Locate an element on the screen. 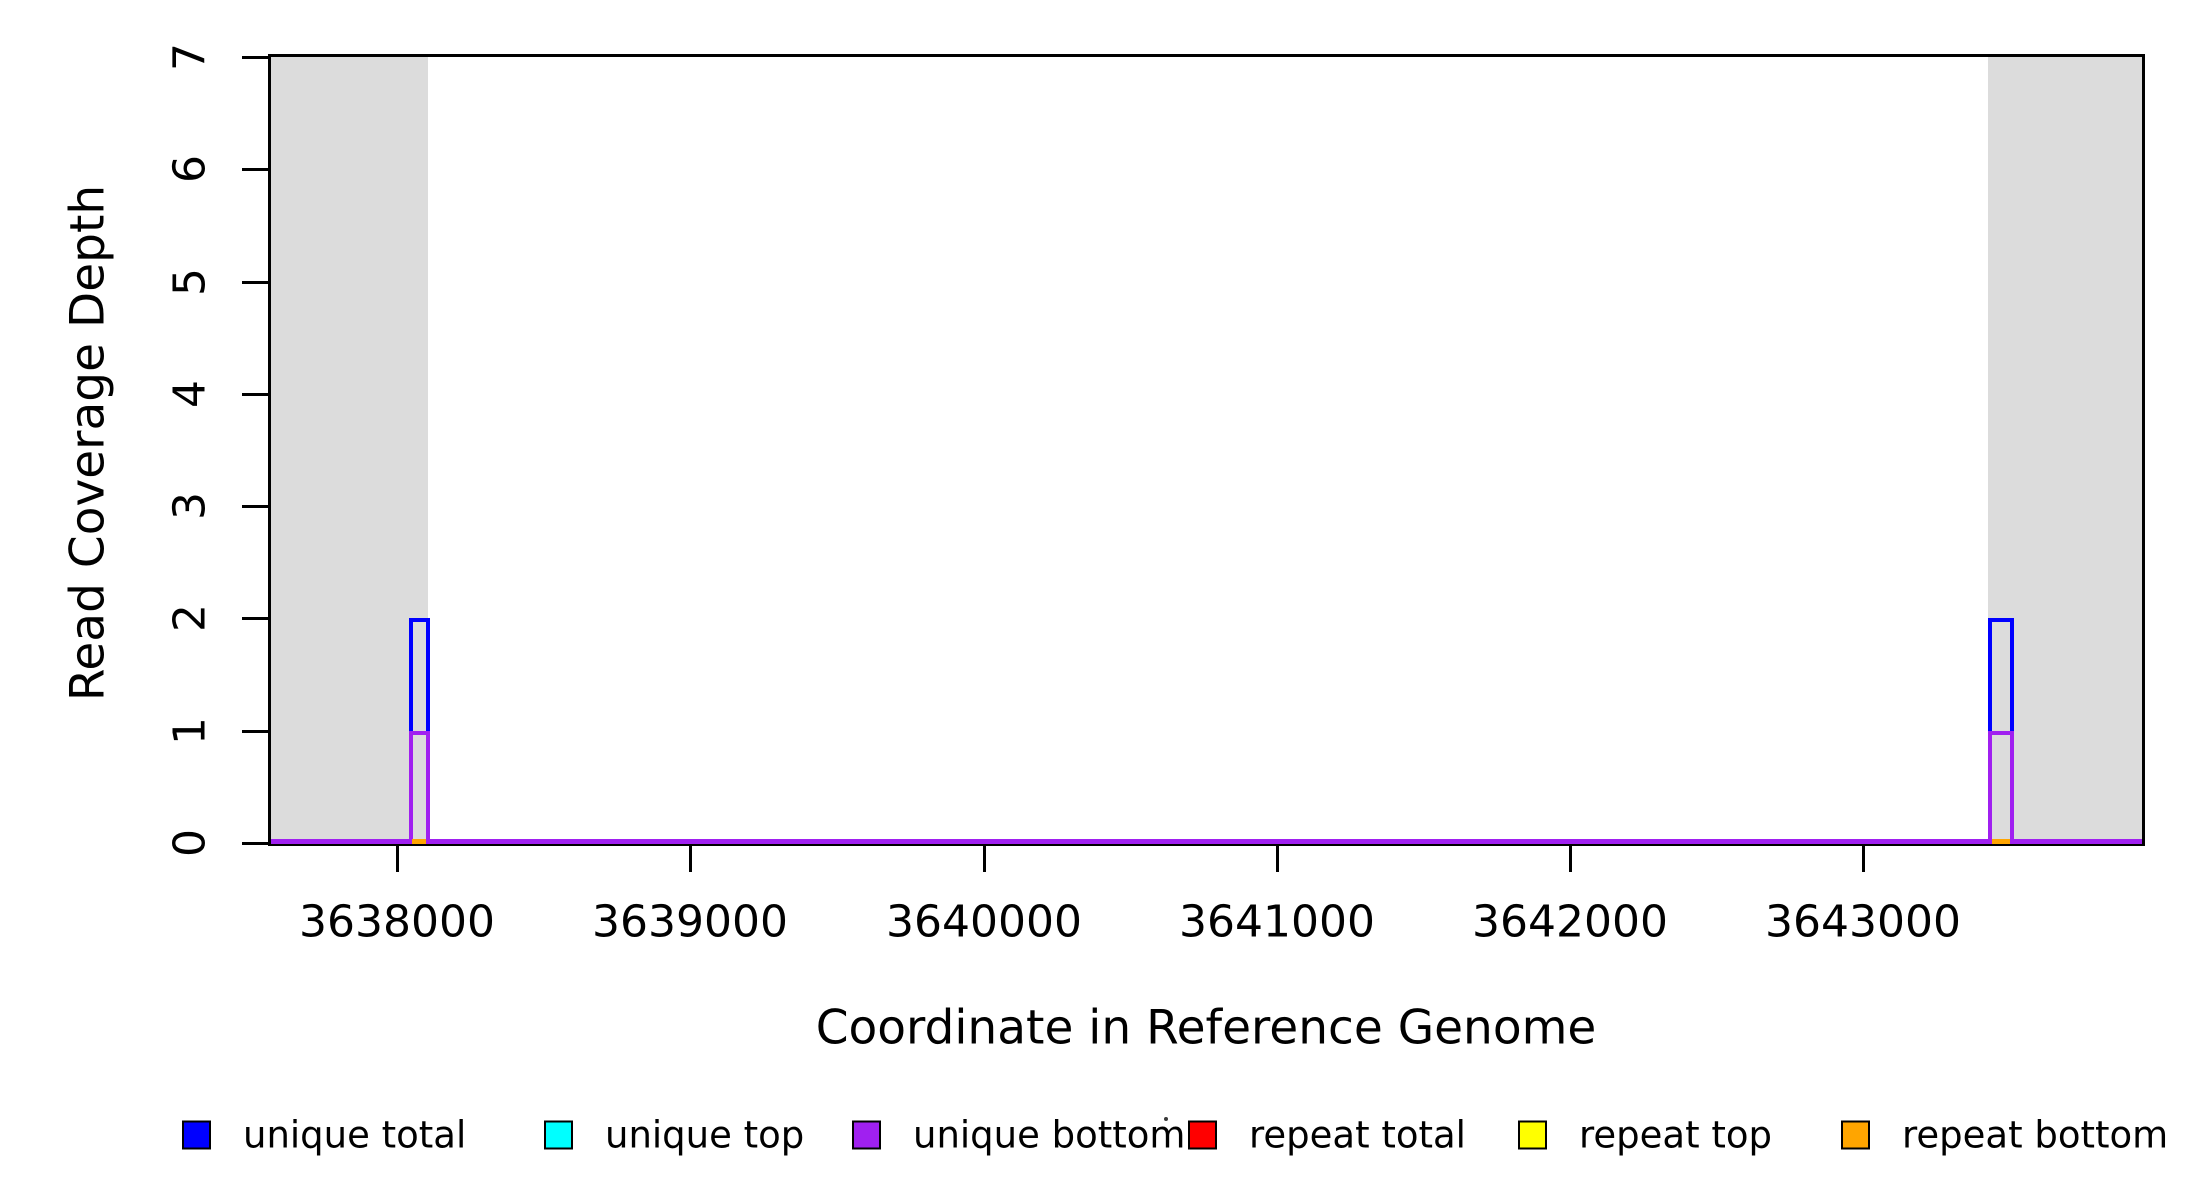 The height and width of the screenshot is (1200, 2200). x-tick-label: 3638000 is located at coordinates (397, 922).